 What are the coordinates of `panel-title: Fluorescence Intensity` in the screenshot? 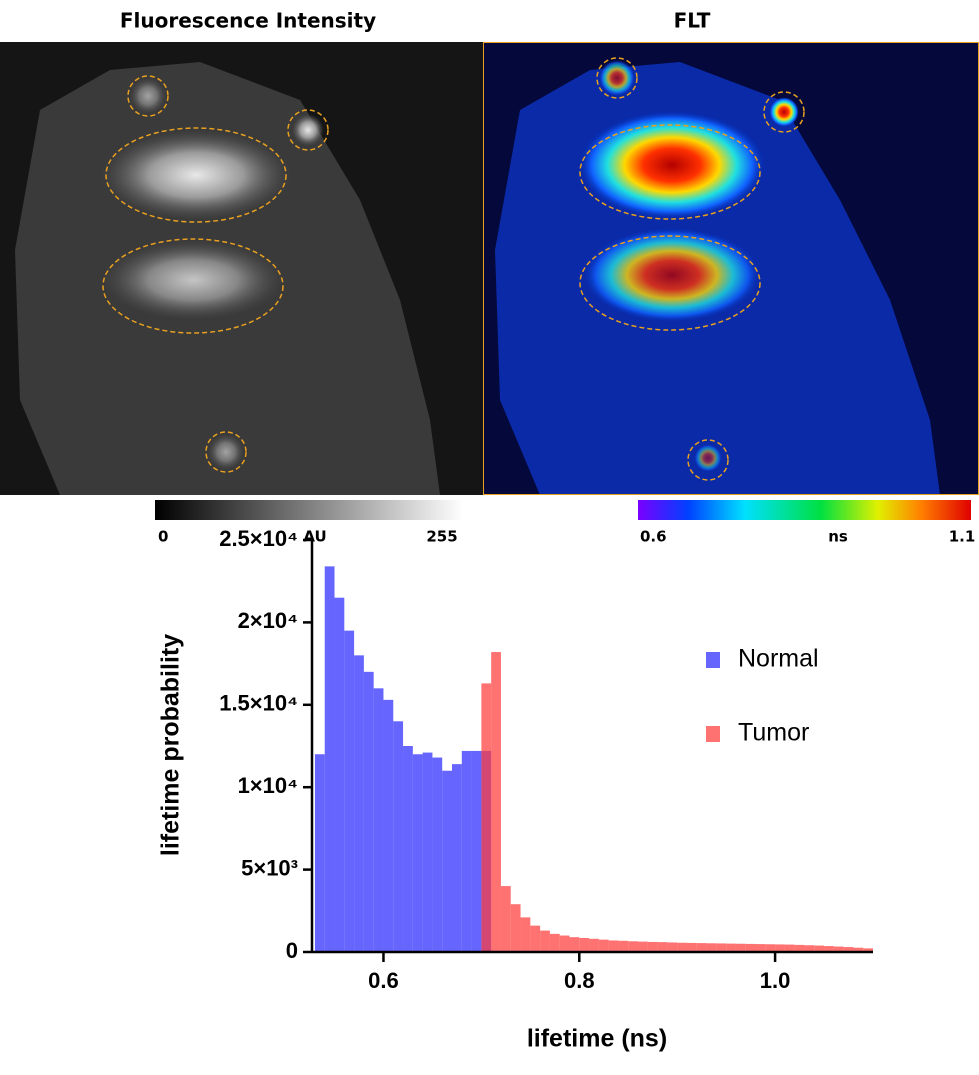 It's located at (248, 21).